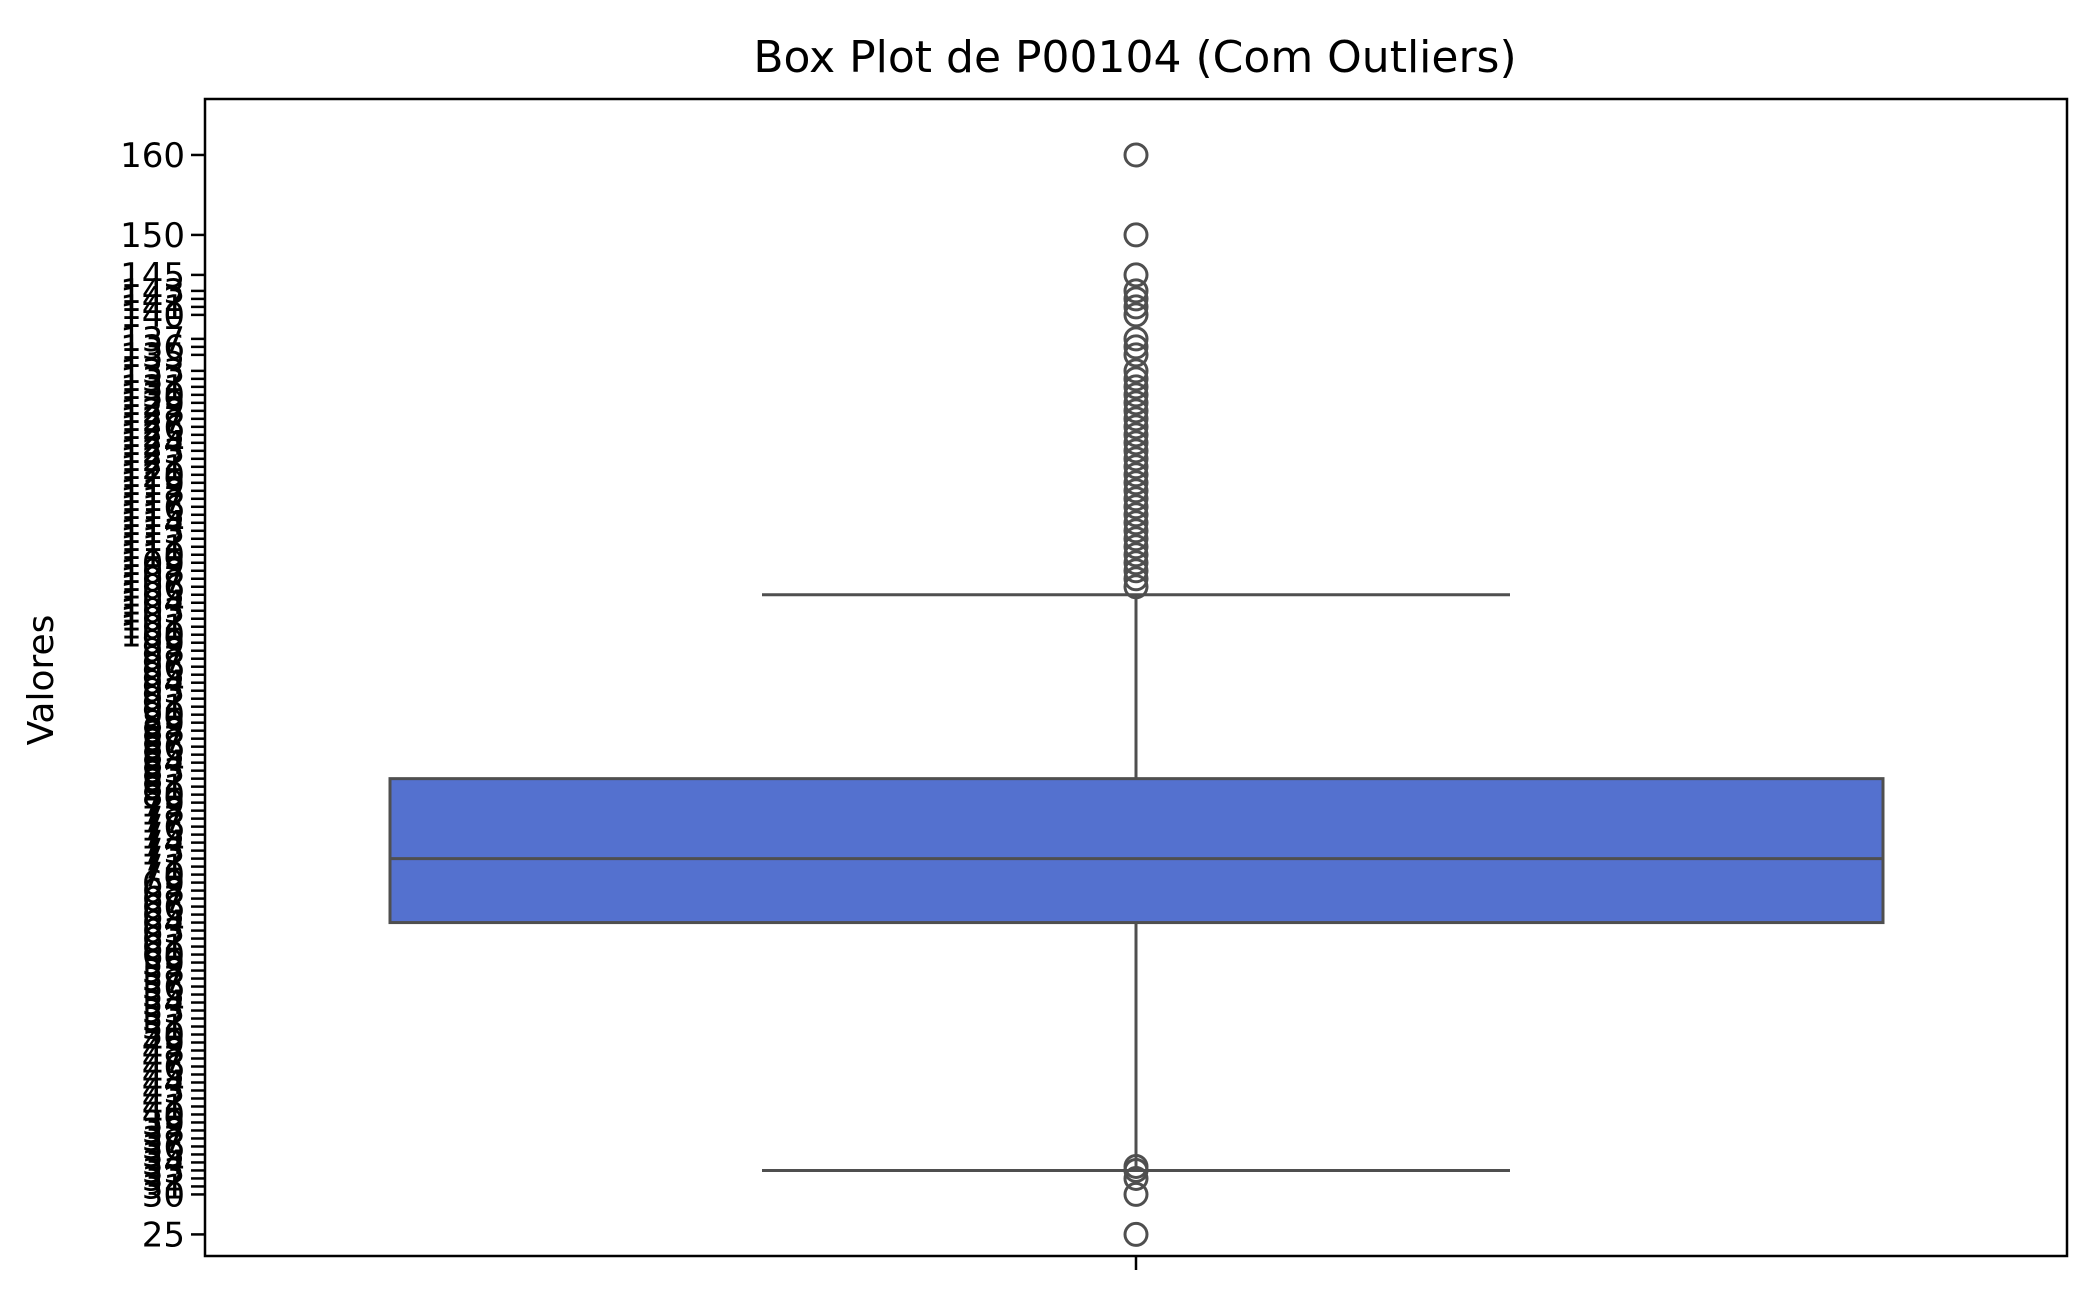 Image resolution: width=2093 pixels, height=1299 pixels. What do you see at coordinates (163, 1060) in the screenshot?
I see `y-tick-label: 47` at bounding box center [163, 1060].